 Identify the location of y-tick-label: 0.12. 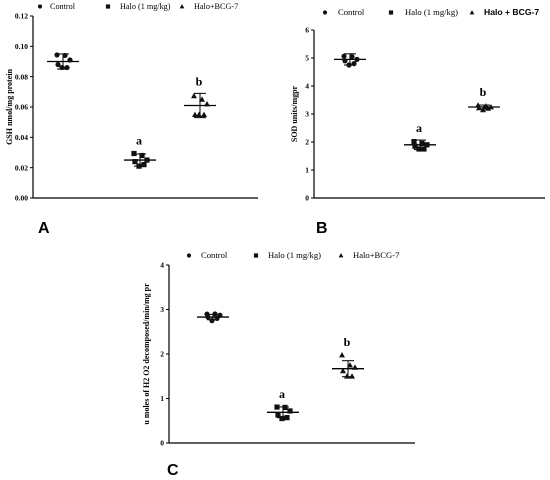
(21, 16).